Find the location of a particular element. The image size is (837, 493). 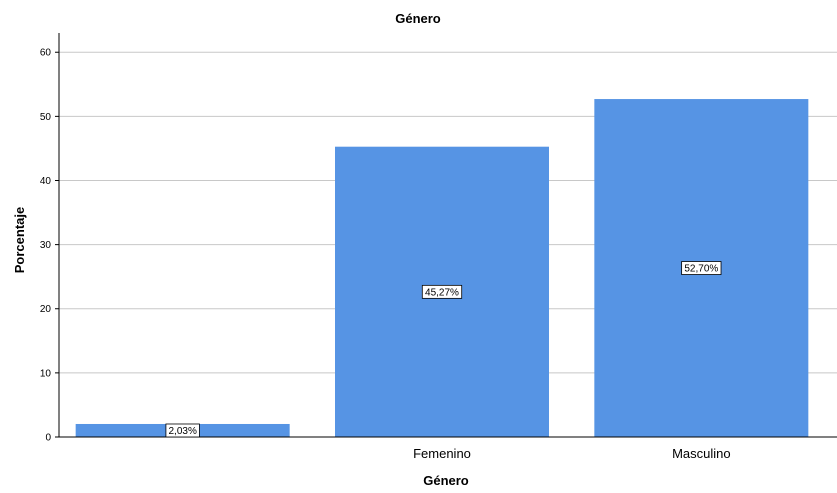

x-tick-label: Masculino is located at coordinates (701, 453).